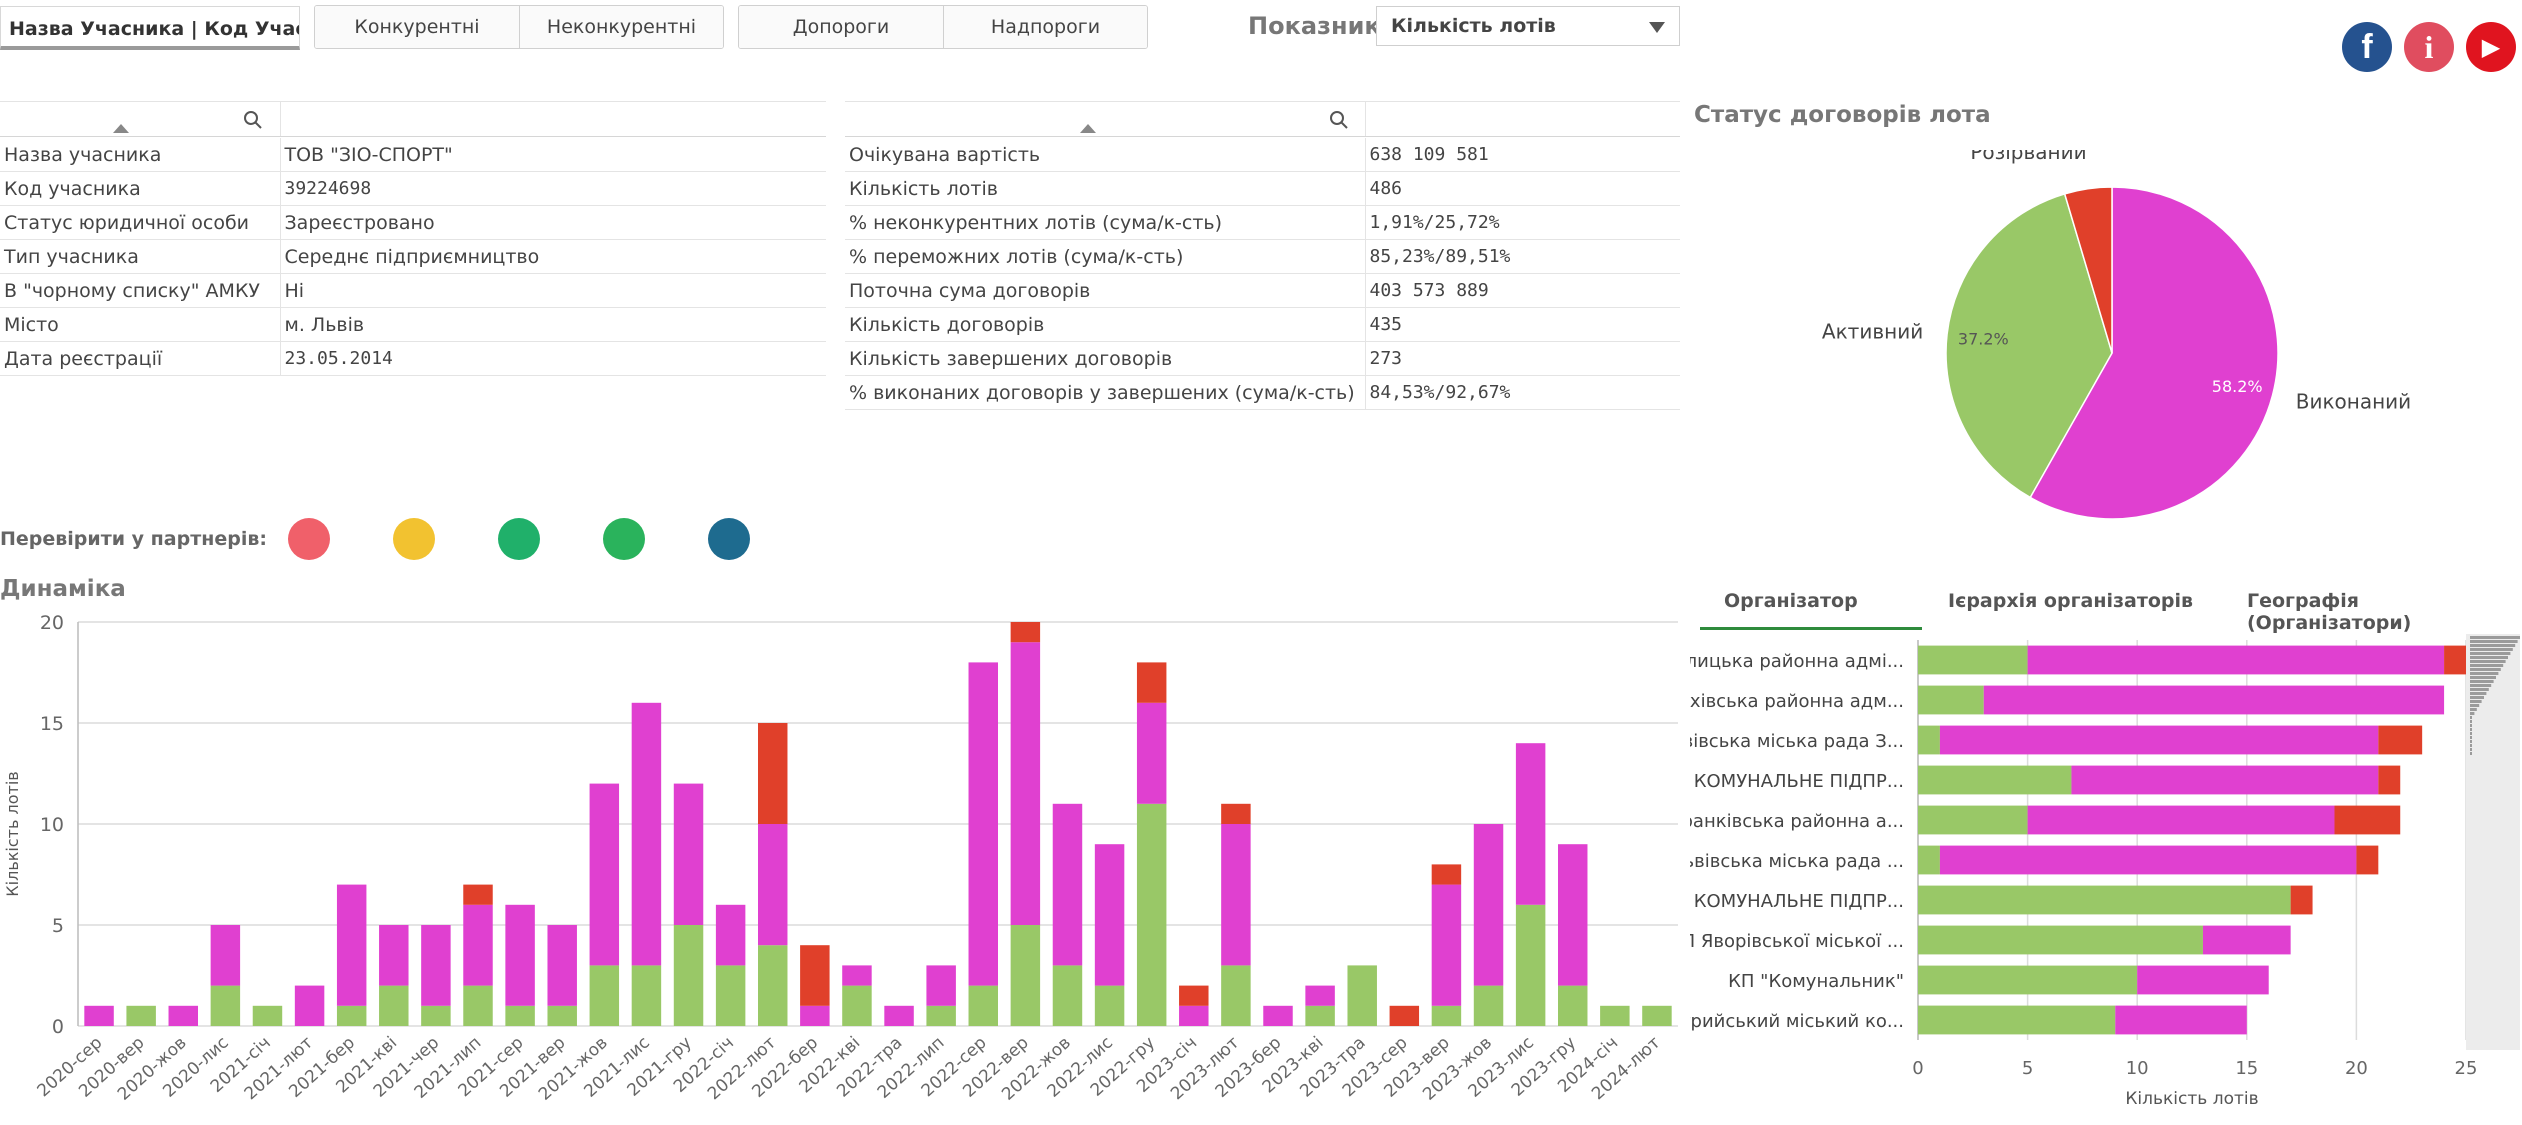 The width and height of the screenshot is (2522, 1125). I want to click on search-icon, so click(1339, 120).